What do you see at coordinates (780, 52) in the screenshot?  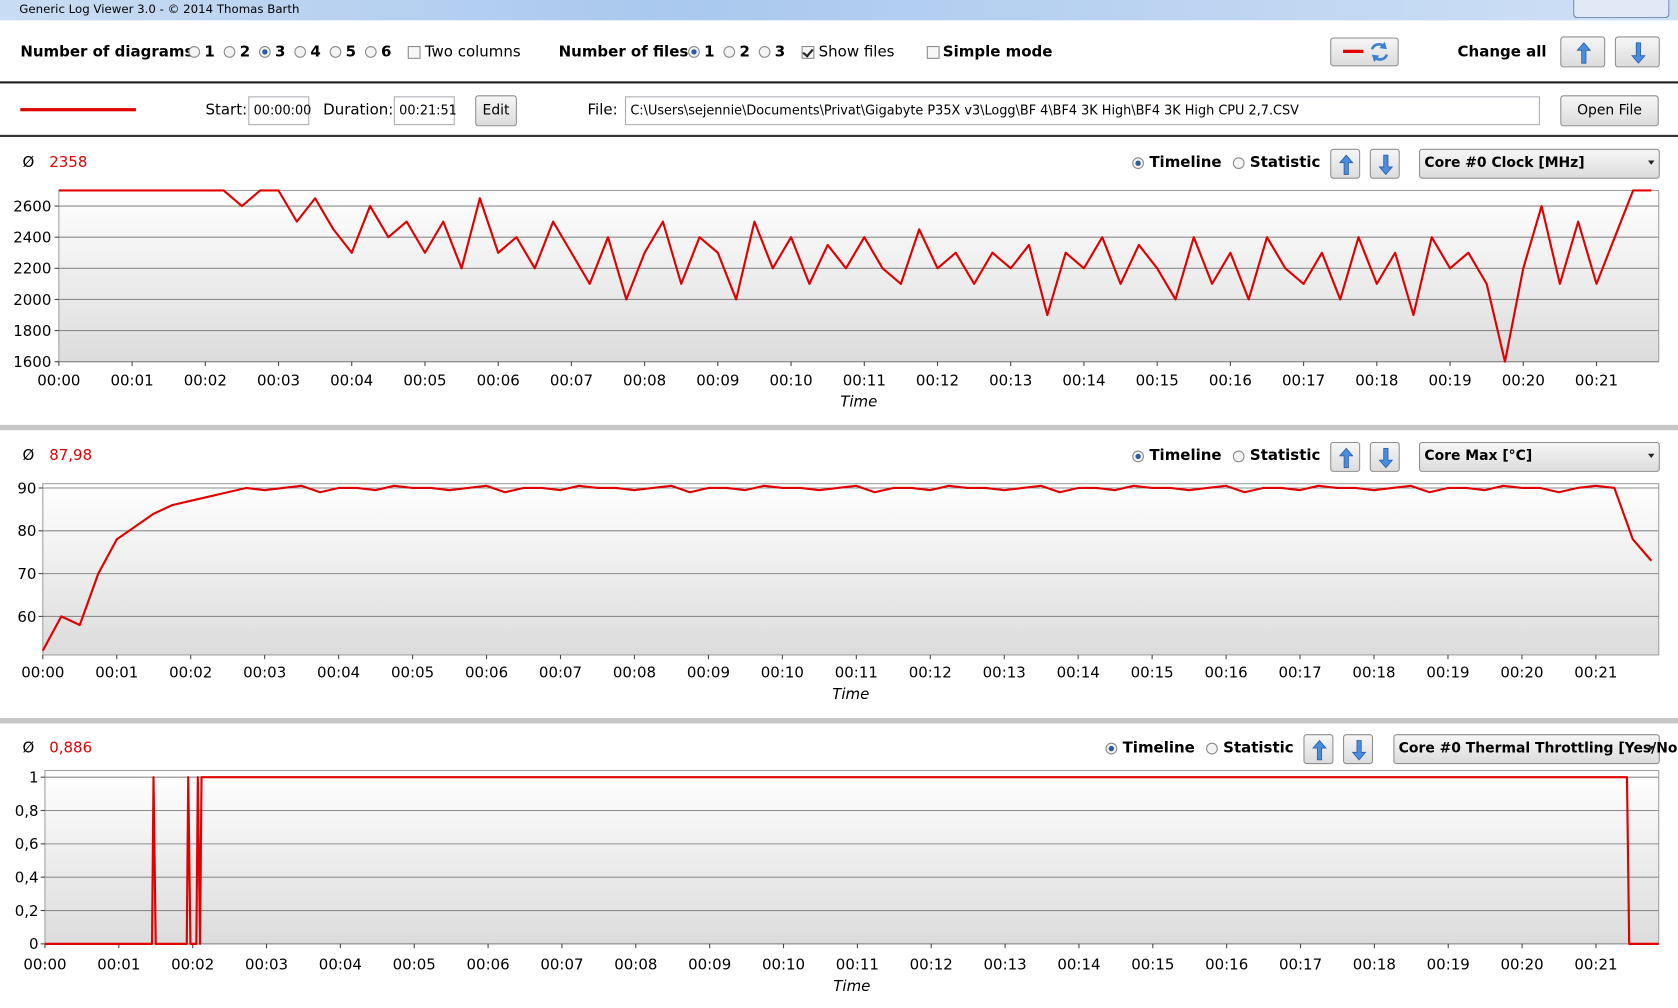 I see `file-option: 3` at bounding box center [780, 52].